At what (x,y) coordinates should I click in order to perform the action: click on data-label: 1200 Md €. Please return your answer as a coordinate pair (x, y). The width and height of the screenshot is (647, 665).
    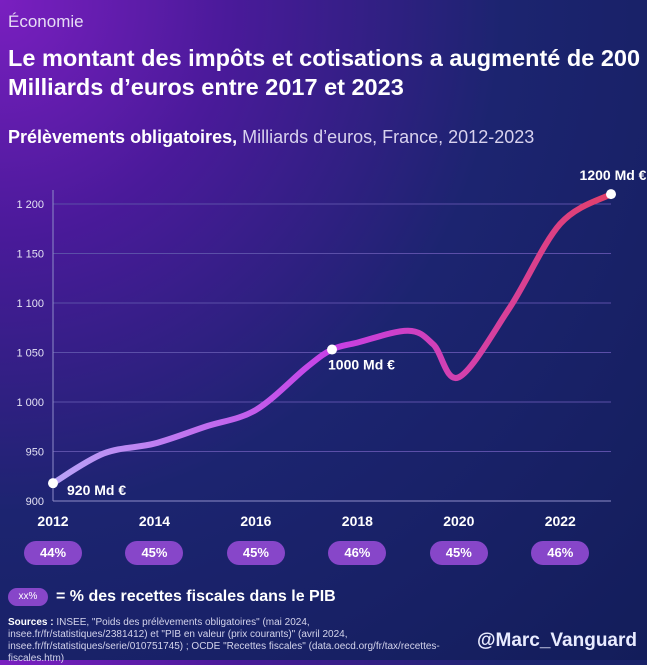
    Looking at the image, I should click on (613, 175).